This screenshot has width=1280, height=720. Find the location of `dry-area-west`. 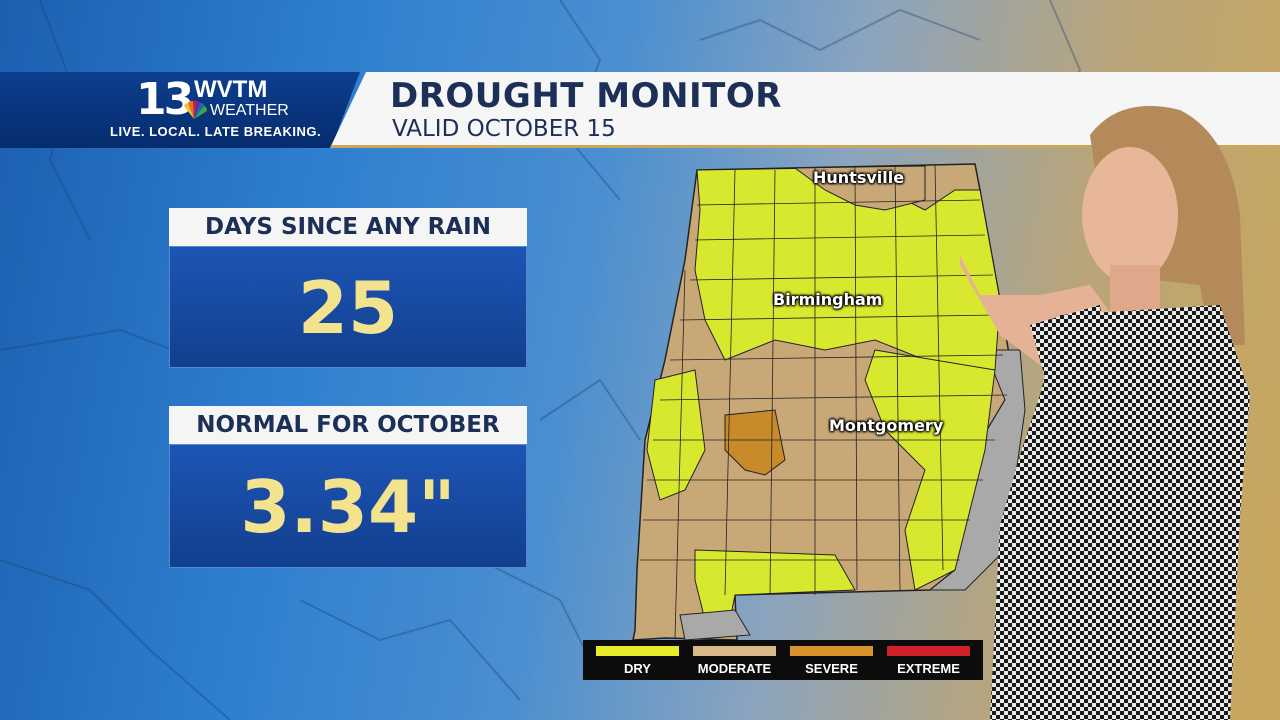

dry-area-west is located at coordinates (676, 435).